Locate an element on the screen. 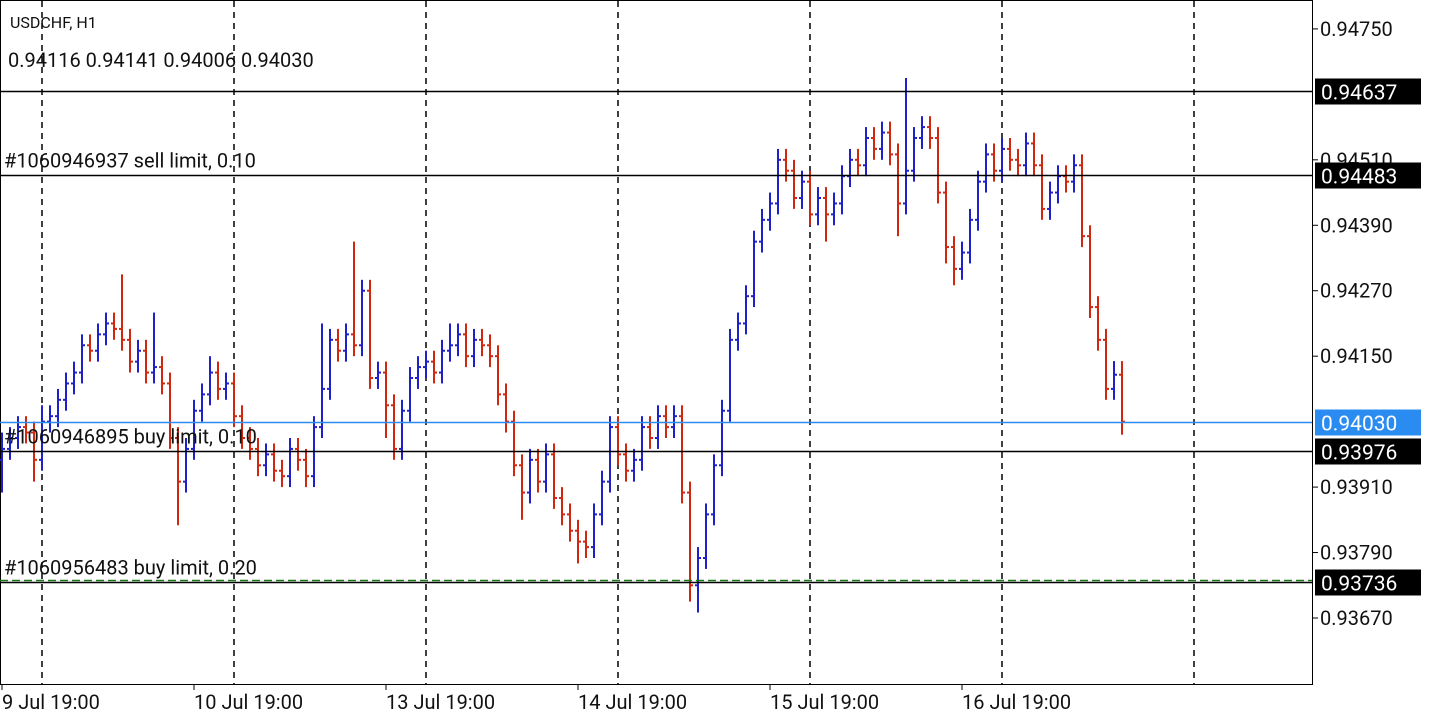 The image size is (1440, 720). x-tick-label: 9 Jul 19:00 is located at coordinates (51, 702).